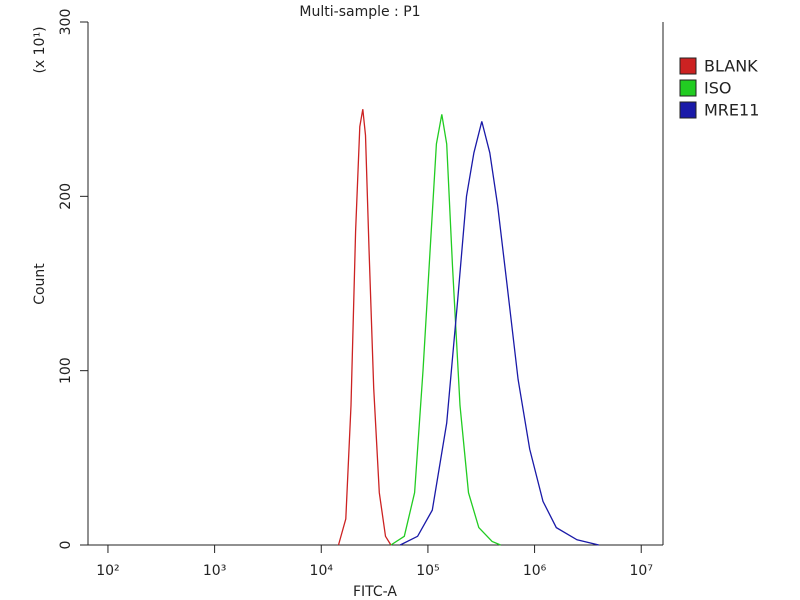 This screenshot has height=600, width=800. What do you see at coordinates (40, 284) in the screenshot?
I see `y-axis-label: Count` at bounding box center [40, 284].